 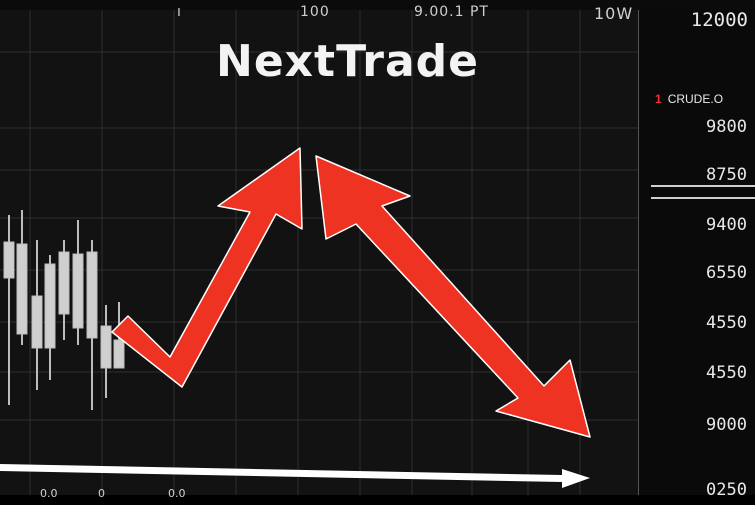 What do you see at coordinates (101, 493) in the screenshot?
I see `bottom-label-3: 0` at bounding box center [101, 493].